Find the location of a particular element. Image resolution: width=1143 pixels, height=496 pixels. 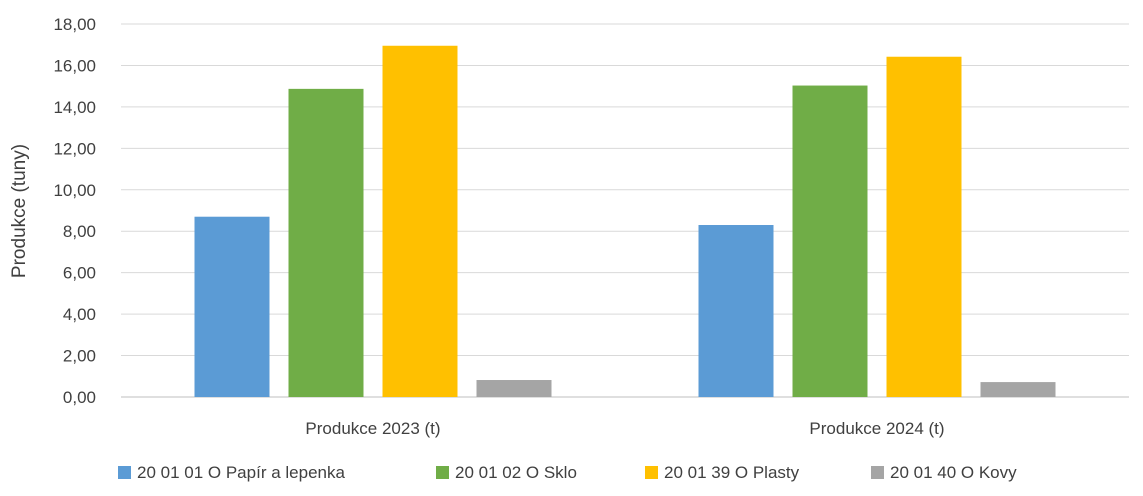

y-tick-label: 18,00 is located at coordinates (74, 24).